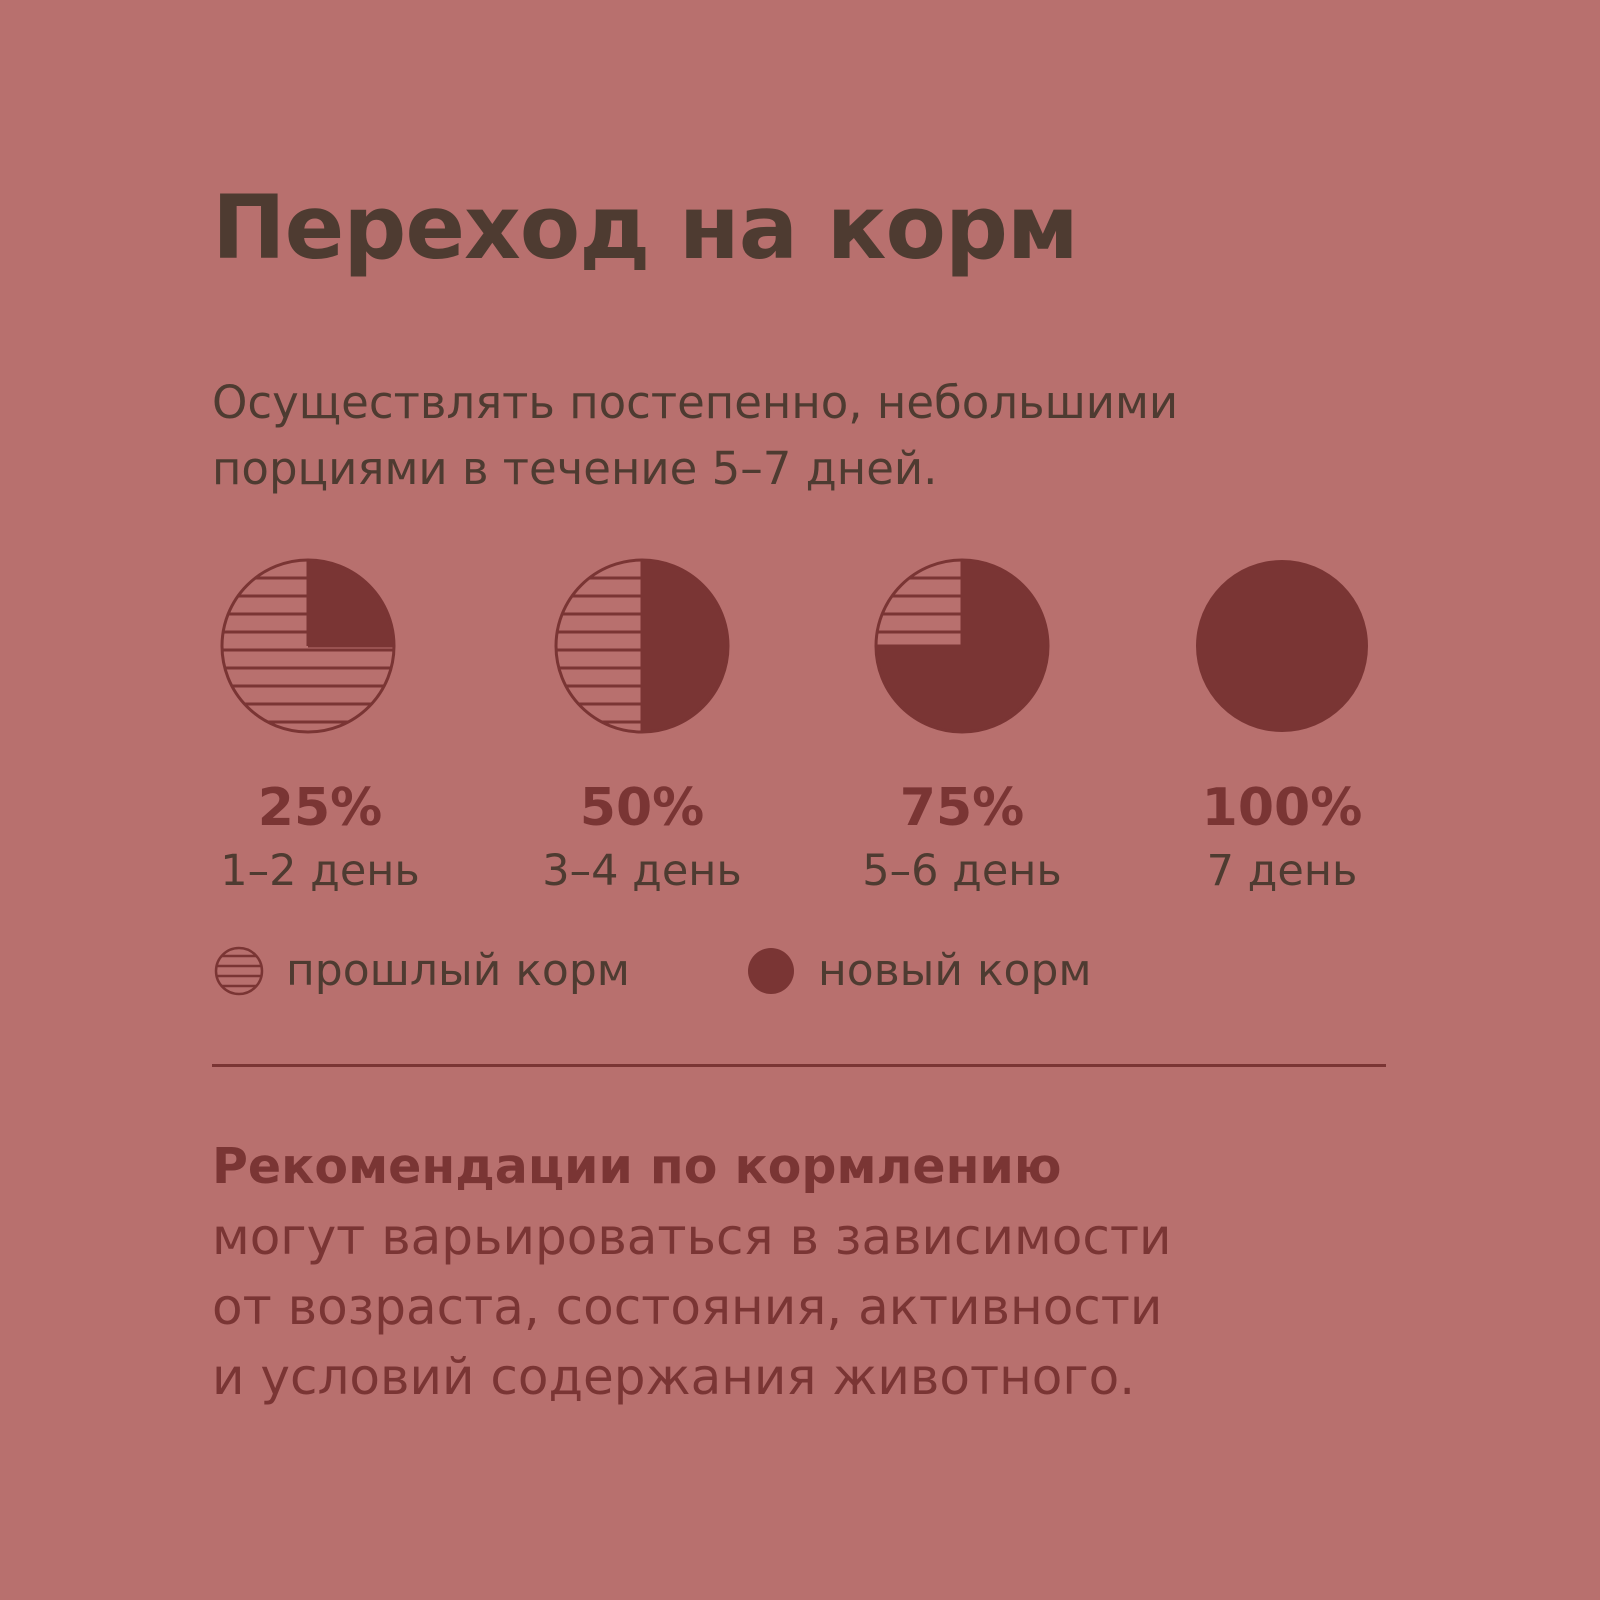  Describe the element at coordinates (239, 970) in the screenshot. I see `striped-circle-icon` at that location.